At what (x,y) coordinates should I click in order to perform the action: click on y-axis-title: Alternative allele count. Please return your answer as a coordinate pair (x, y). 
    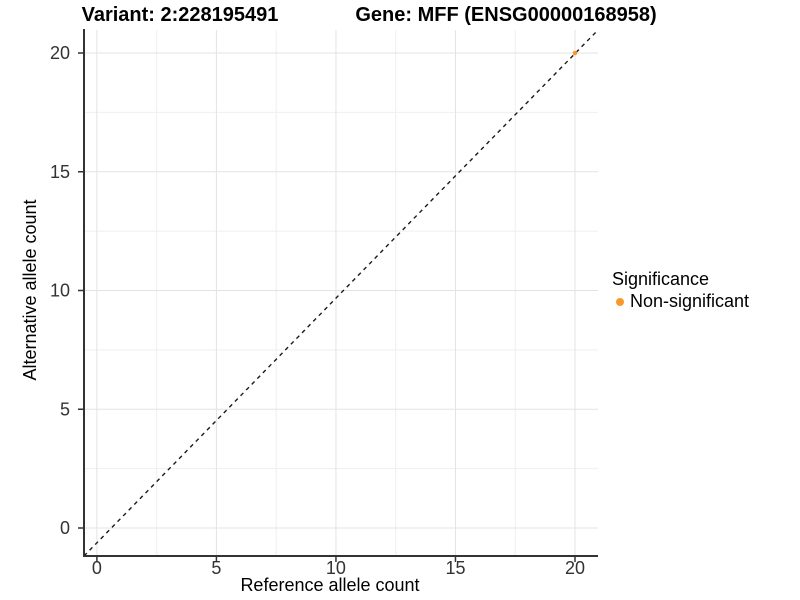
    Looking at the image, I should click on (30, 290).